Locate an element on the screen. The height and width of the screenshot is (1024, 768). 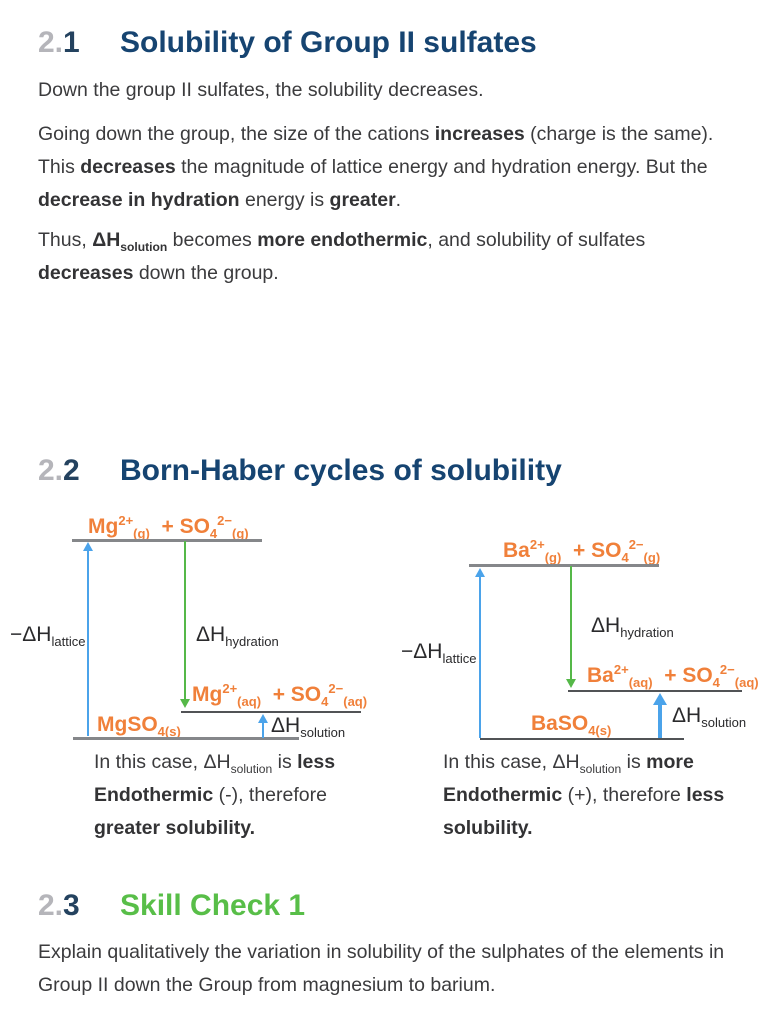
section-number: 2.2 is located at coordinates (79, 470).